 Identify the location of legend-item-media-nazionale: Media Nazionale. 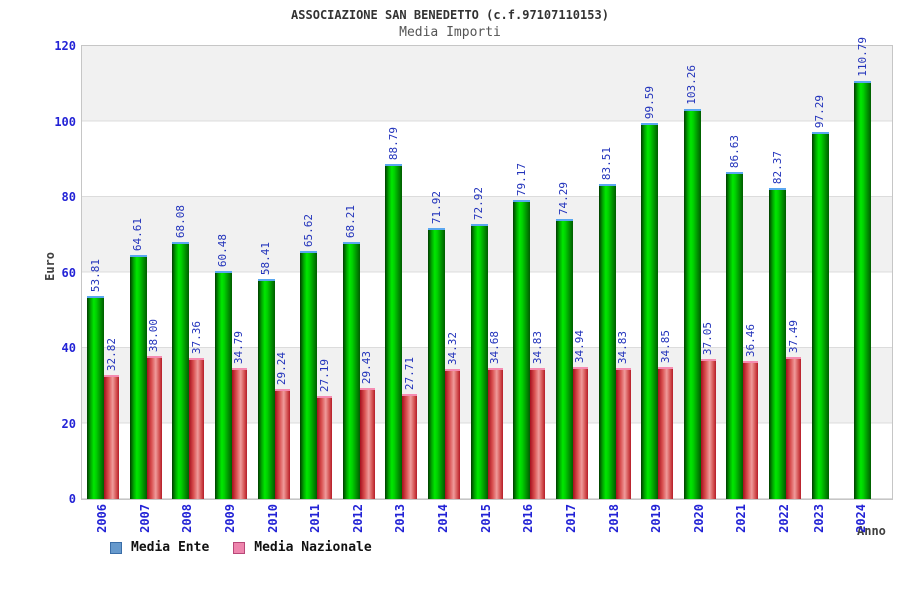
(302, 547).